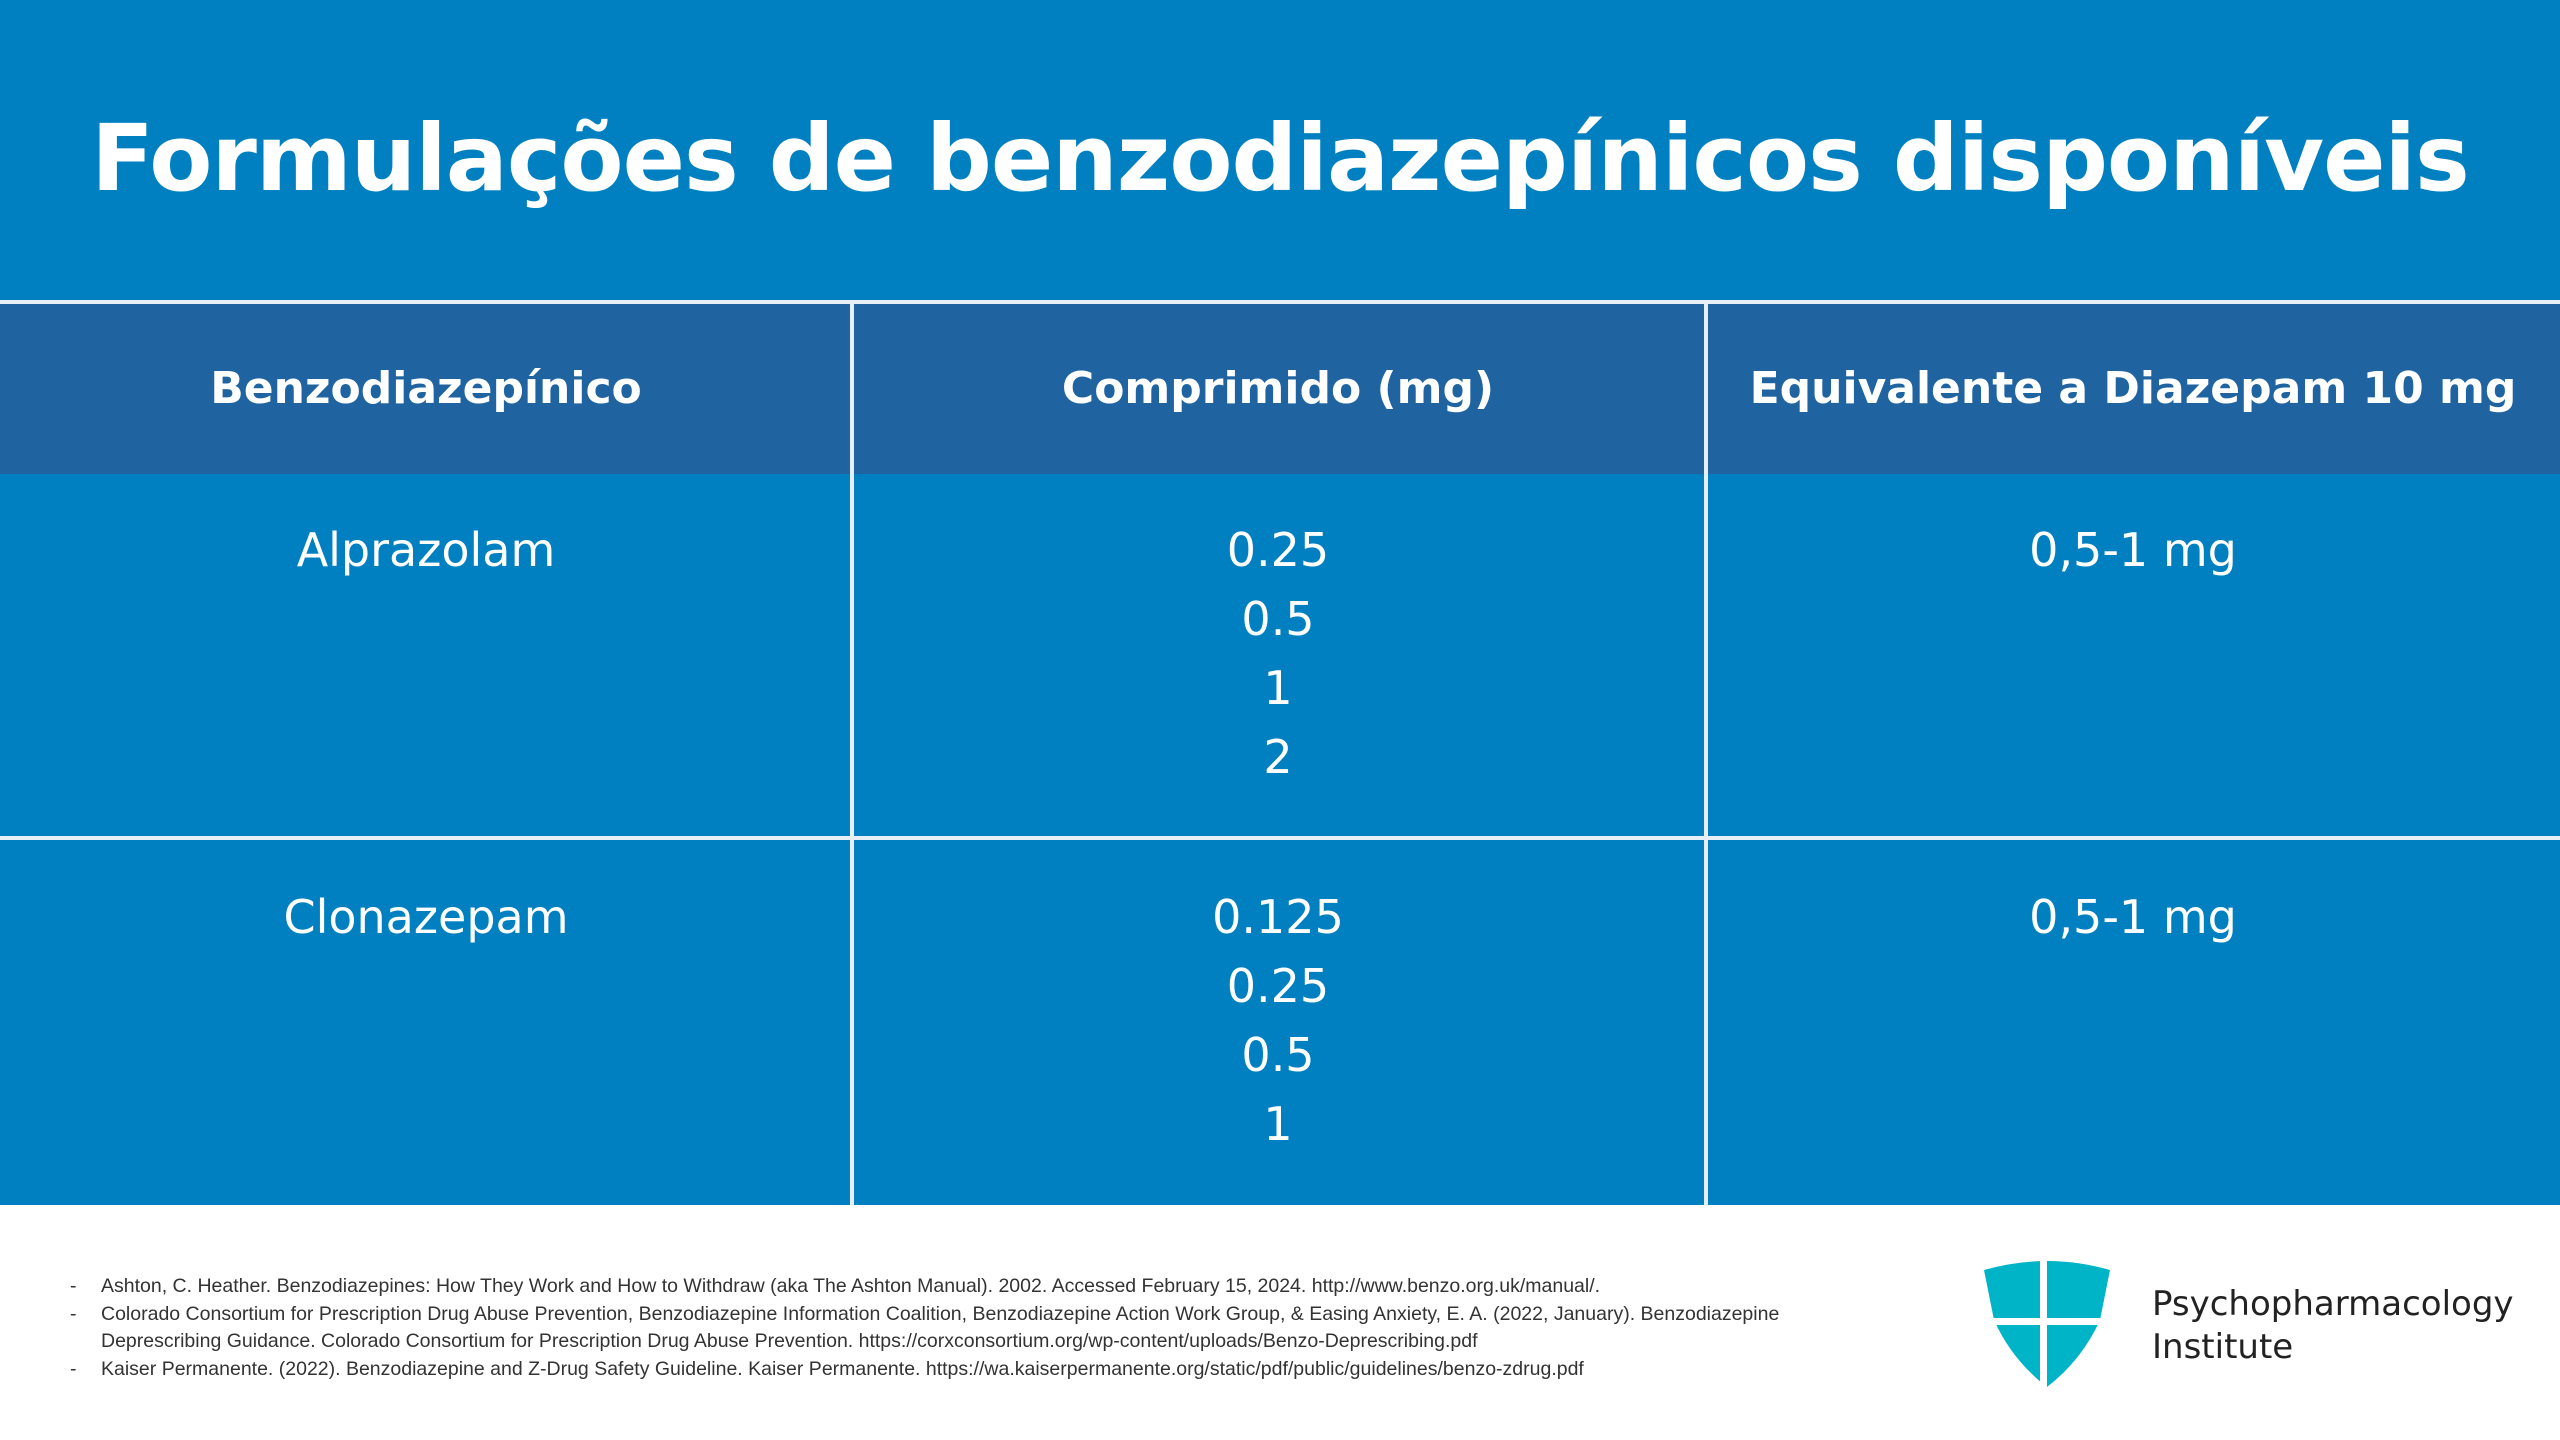  What do you see at coordinates (2133, 388) in the screenshot?
I see `column-header: Equivalente a Diazepam 10 mg` at bounding box center [2133, 388].